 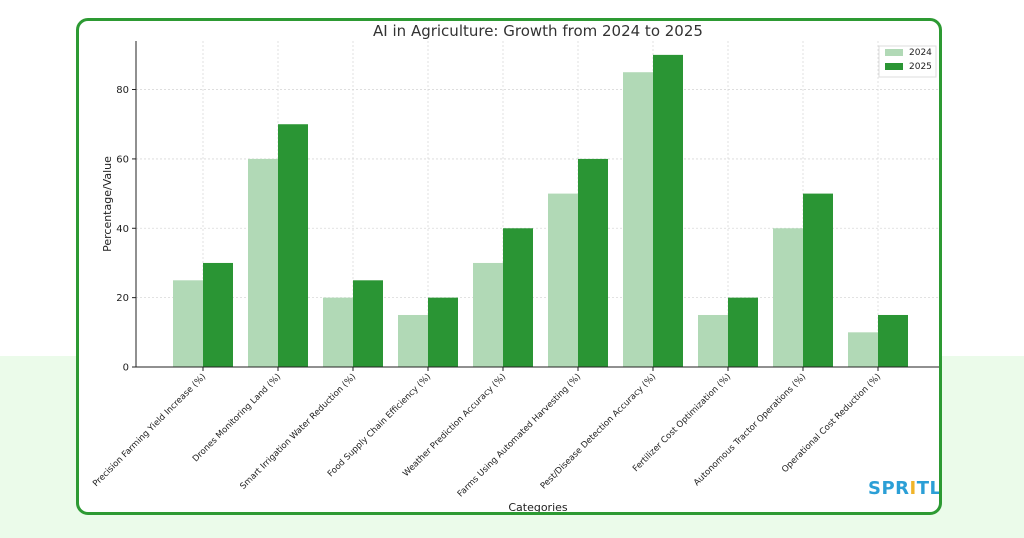 What do you see at coordinates (519, 435) in the screenshot?
I see `x-tick-label: Farms Using Automated Harvesting (%)` at bounding box center [519, 435].